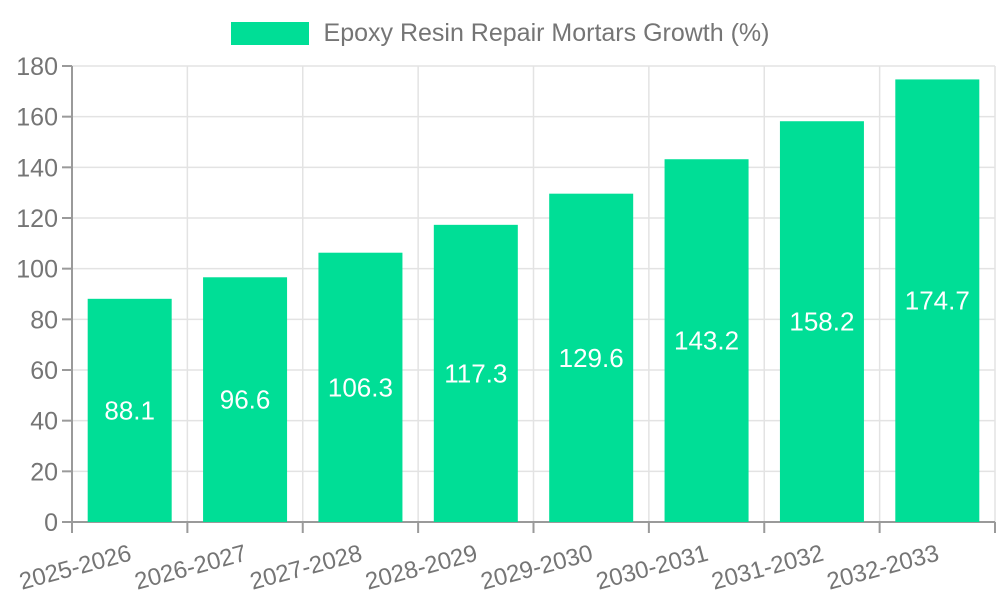 The height and width of the screenshot is (600, 1000). I want to click on bar-value-label: 96.6, so click(245, 400).